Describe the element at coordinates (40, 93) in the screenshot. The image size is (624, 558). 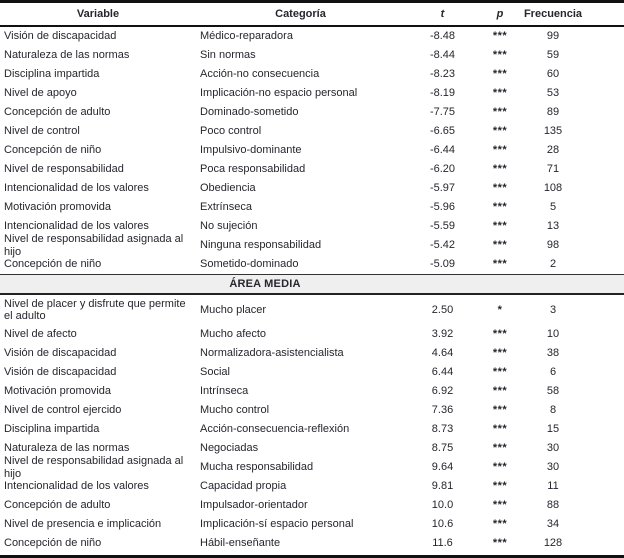
I see `cell-variable: Nivel de apoyo` at that location.